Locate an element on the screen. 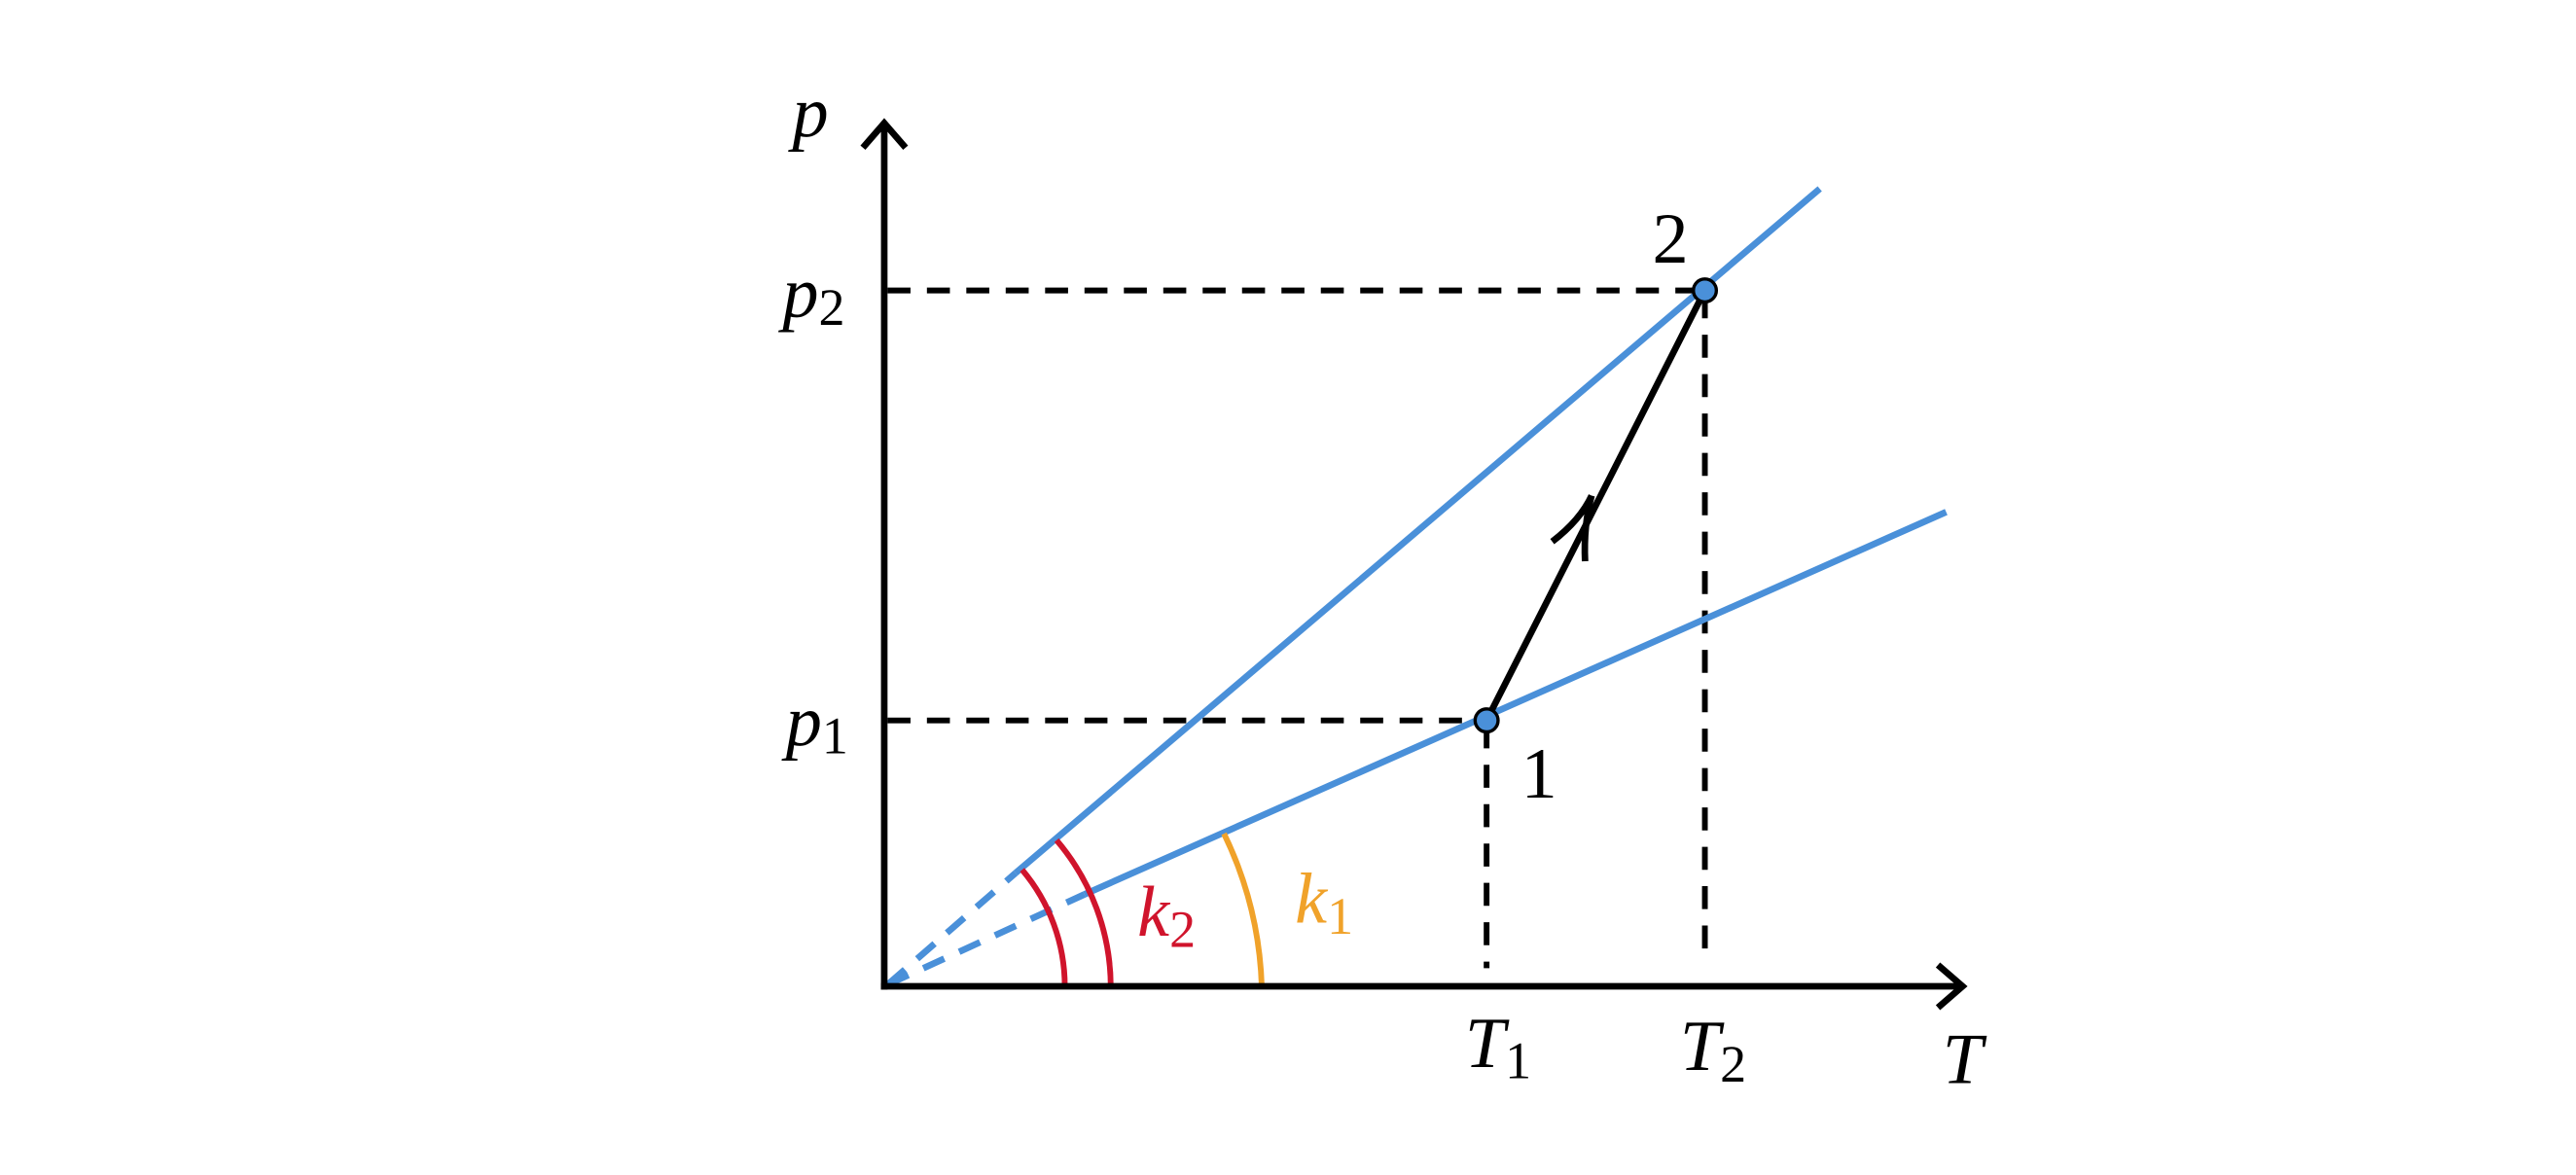 The width and height of the screenshot is (2576, 1175). angle-arcs is located at coordinates (1142, 909).